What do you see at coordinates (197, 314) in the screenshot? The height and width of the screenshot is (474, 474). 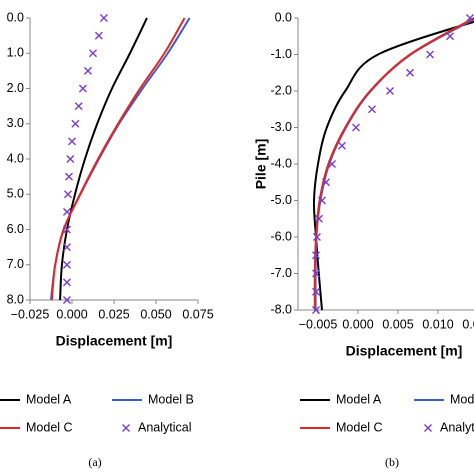 I see `x-tick-label: 0.075` at bounding box center [197, 314].